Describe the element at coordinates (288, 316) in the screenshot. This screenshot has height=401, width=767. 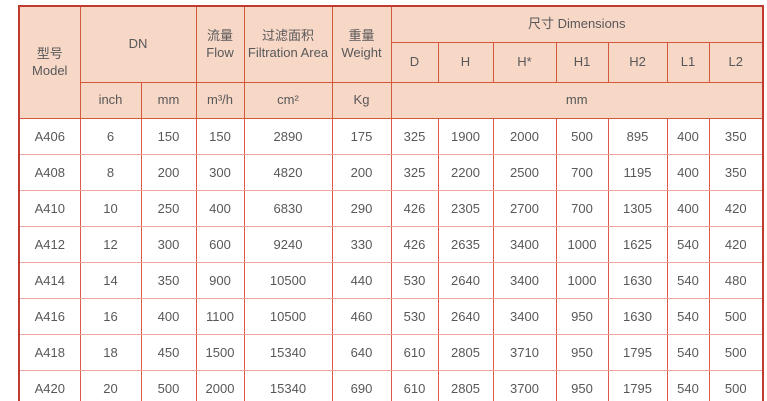
I see `value-cell-filtration_area_cm2: 10500` at that location.